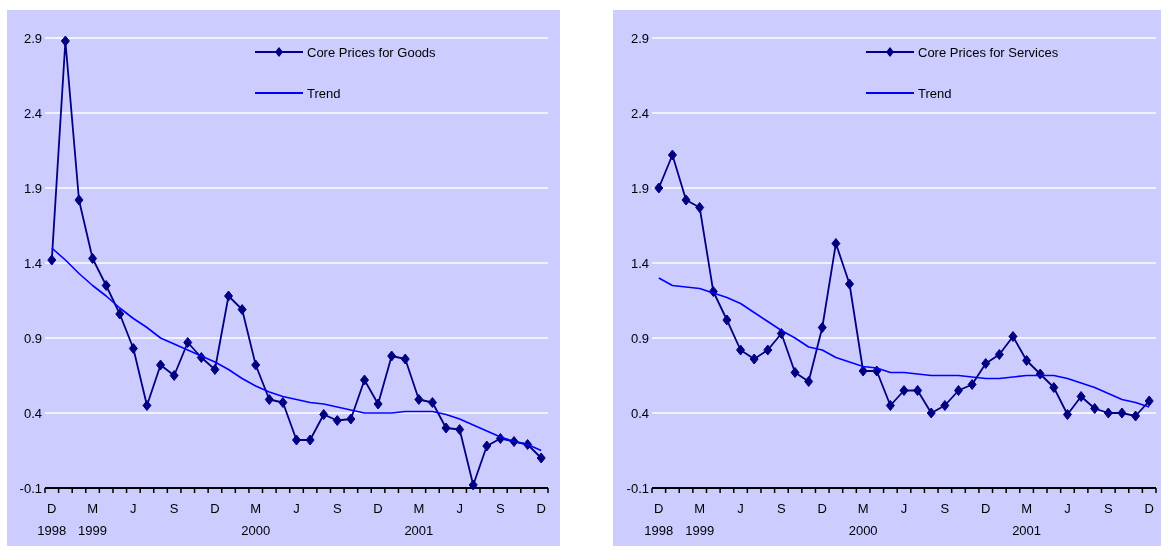 Image resolution: width=1161 pixels, height=546 pixels. I want to click on legend-label: Core Prices for Goods, so click(372, 52).